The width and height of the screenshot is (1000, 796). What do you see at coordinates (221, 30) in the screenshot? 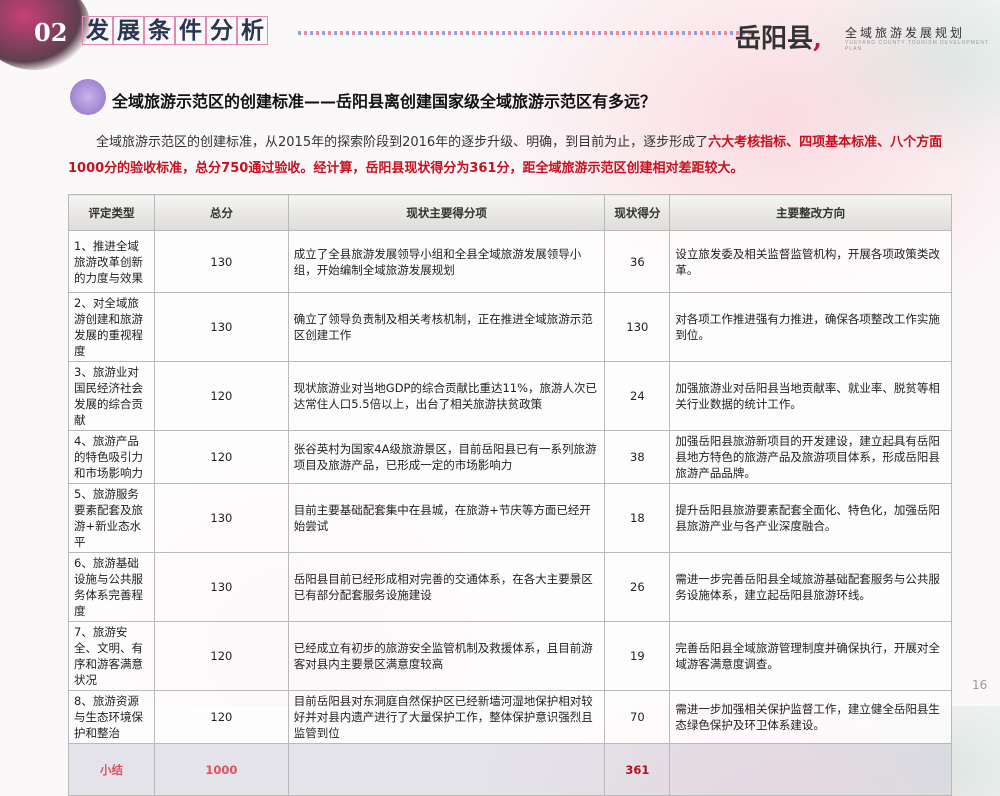
I see `section-title-char: 分` at bounding box center [221, 30].